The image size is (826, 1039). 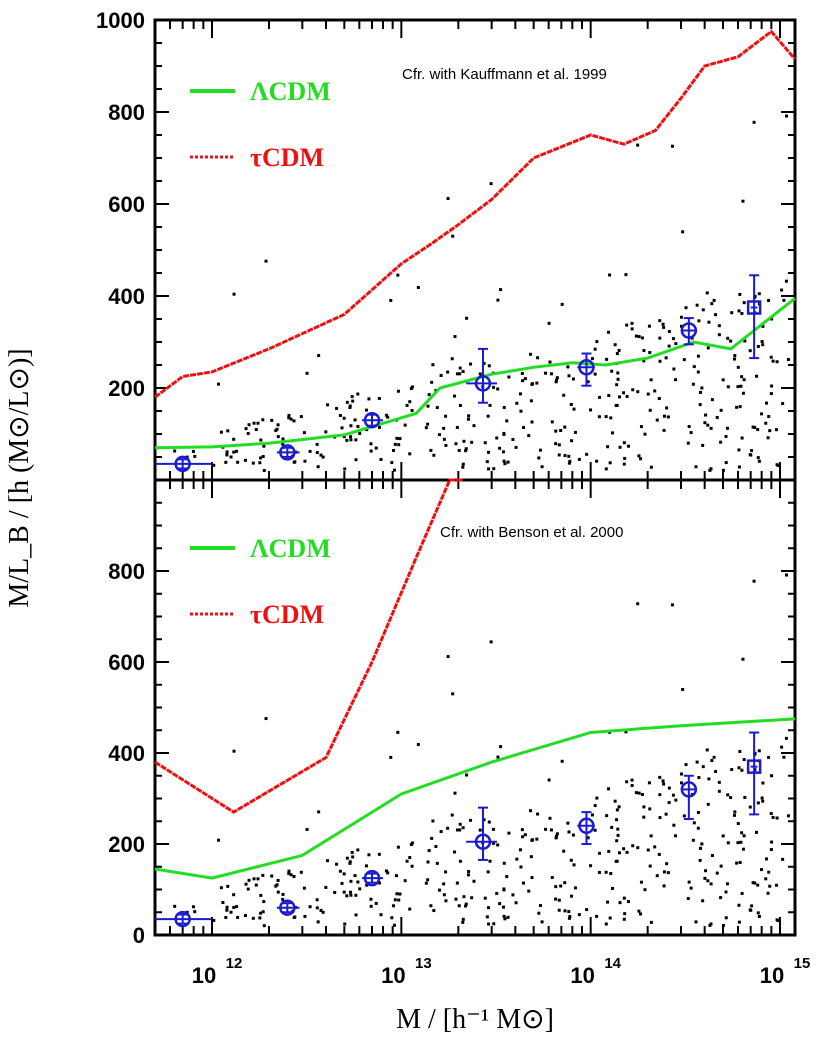 What do you see at coordinates (458, 829) in the screenshot?
I see `bottom-panel-observed-points` at bounding box center [458, 829].